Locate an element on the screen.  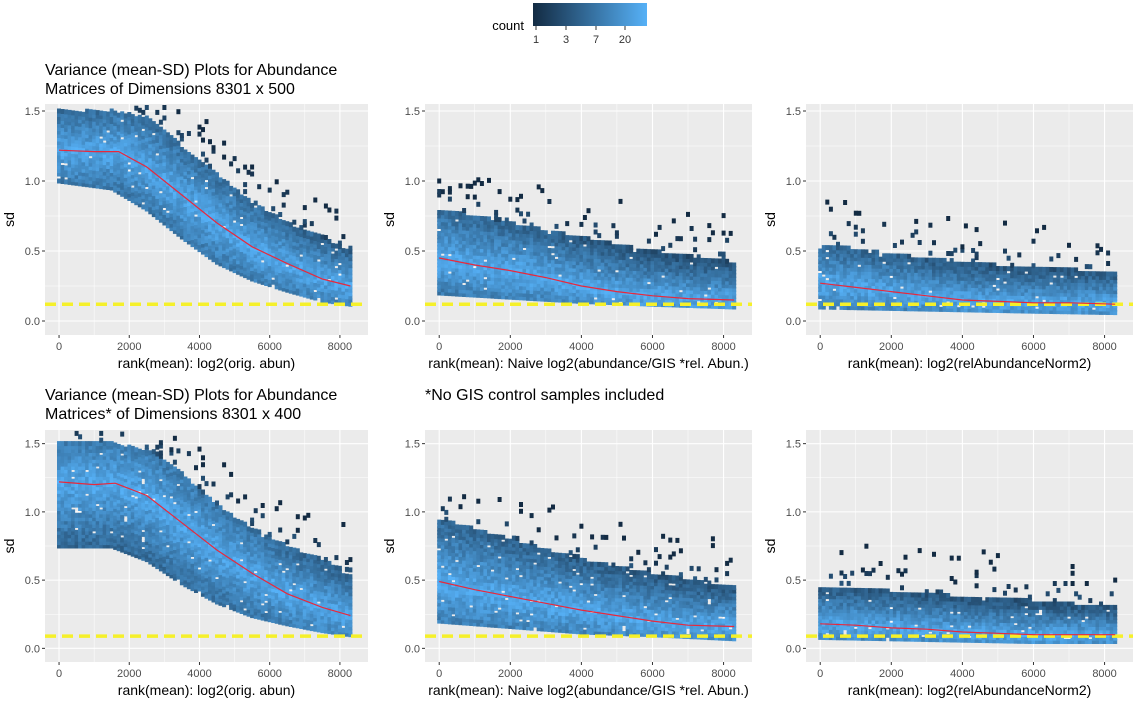
x-tick-label: 0 is located at coordinates (439, 347).